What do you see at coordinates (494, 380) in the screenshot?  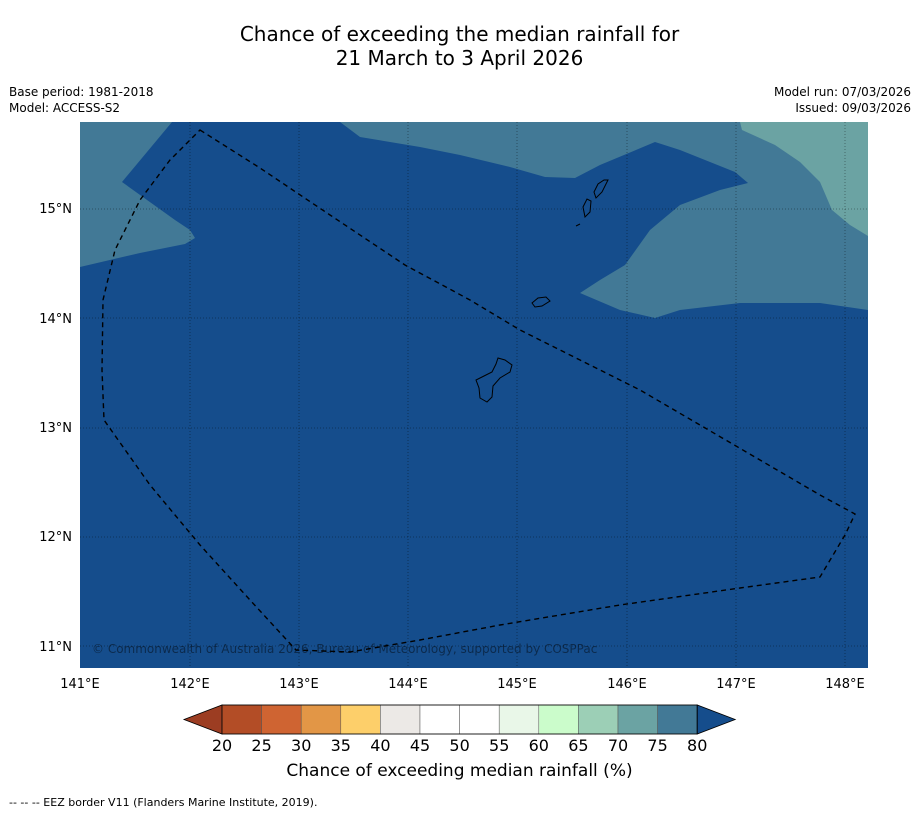 I see `guam-island` at bounding box center [494, 380].